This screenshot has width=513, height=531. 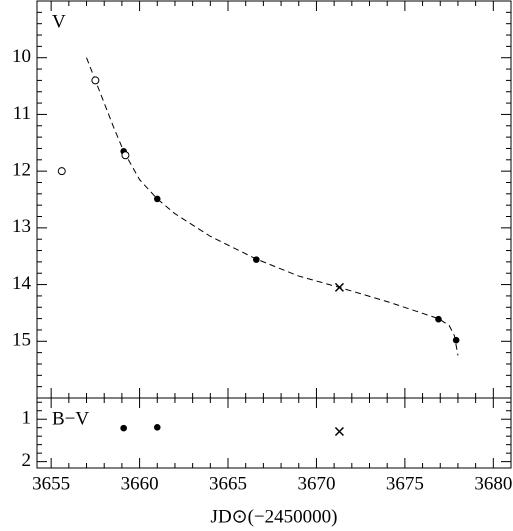 What do you see at coordinates (274, 516) in the screenshot?
I see `x-axis-label: JD⊙(−2450000)` at bounding box center [274, 516].